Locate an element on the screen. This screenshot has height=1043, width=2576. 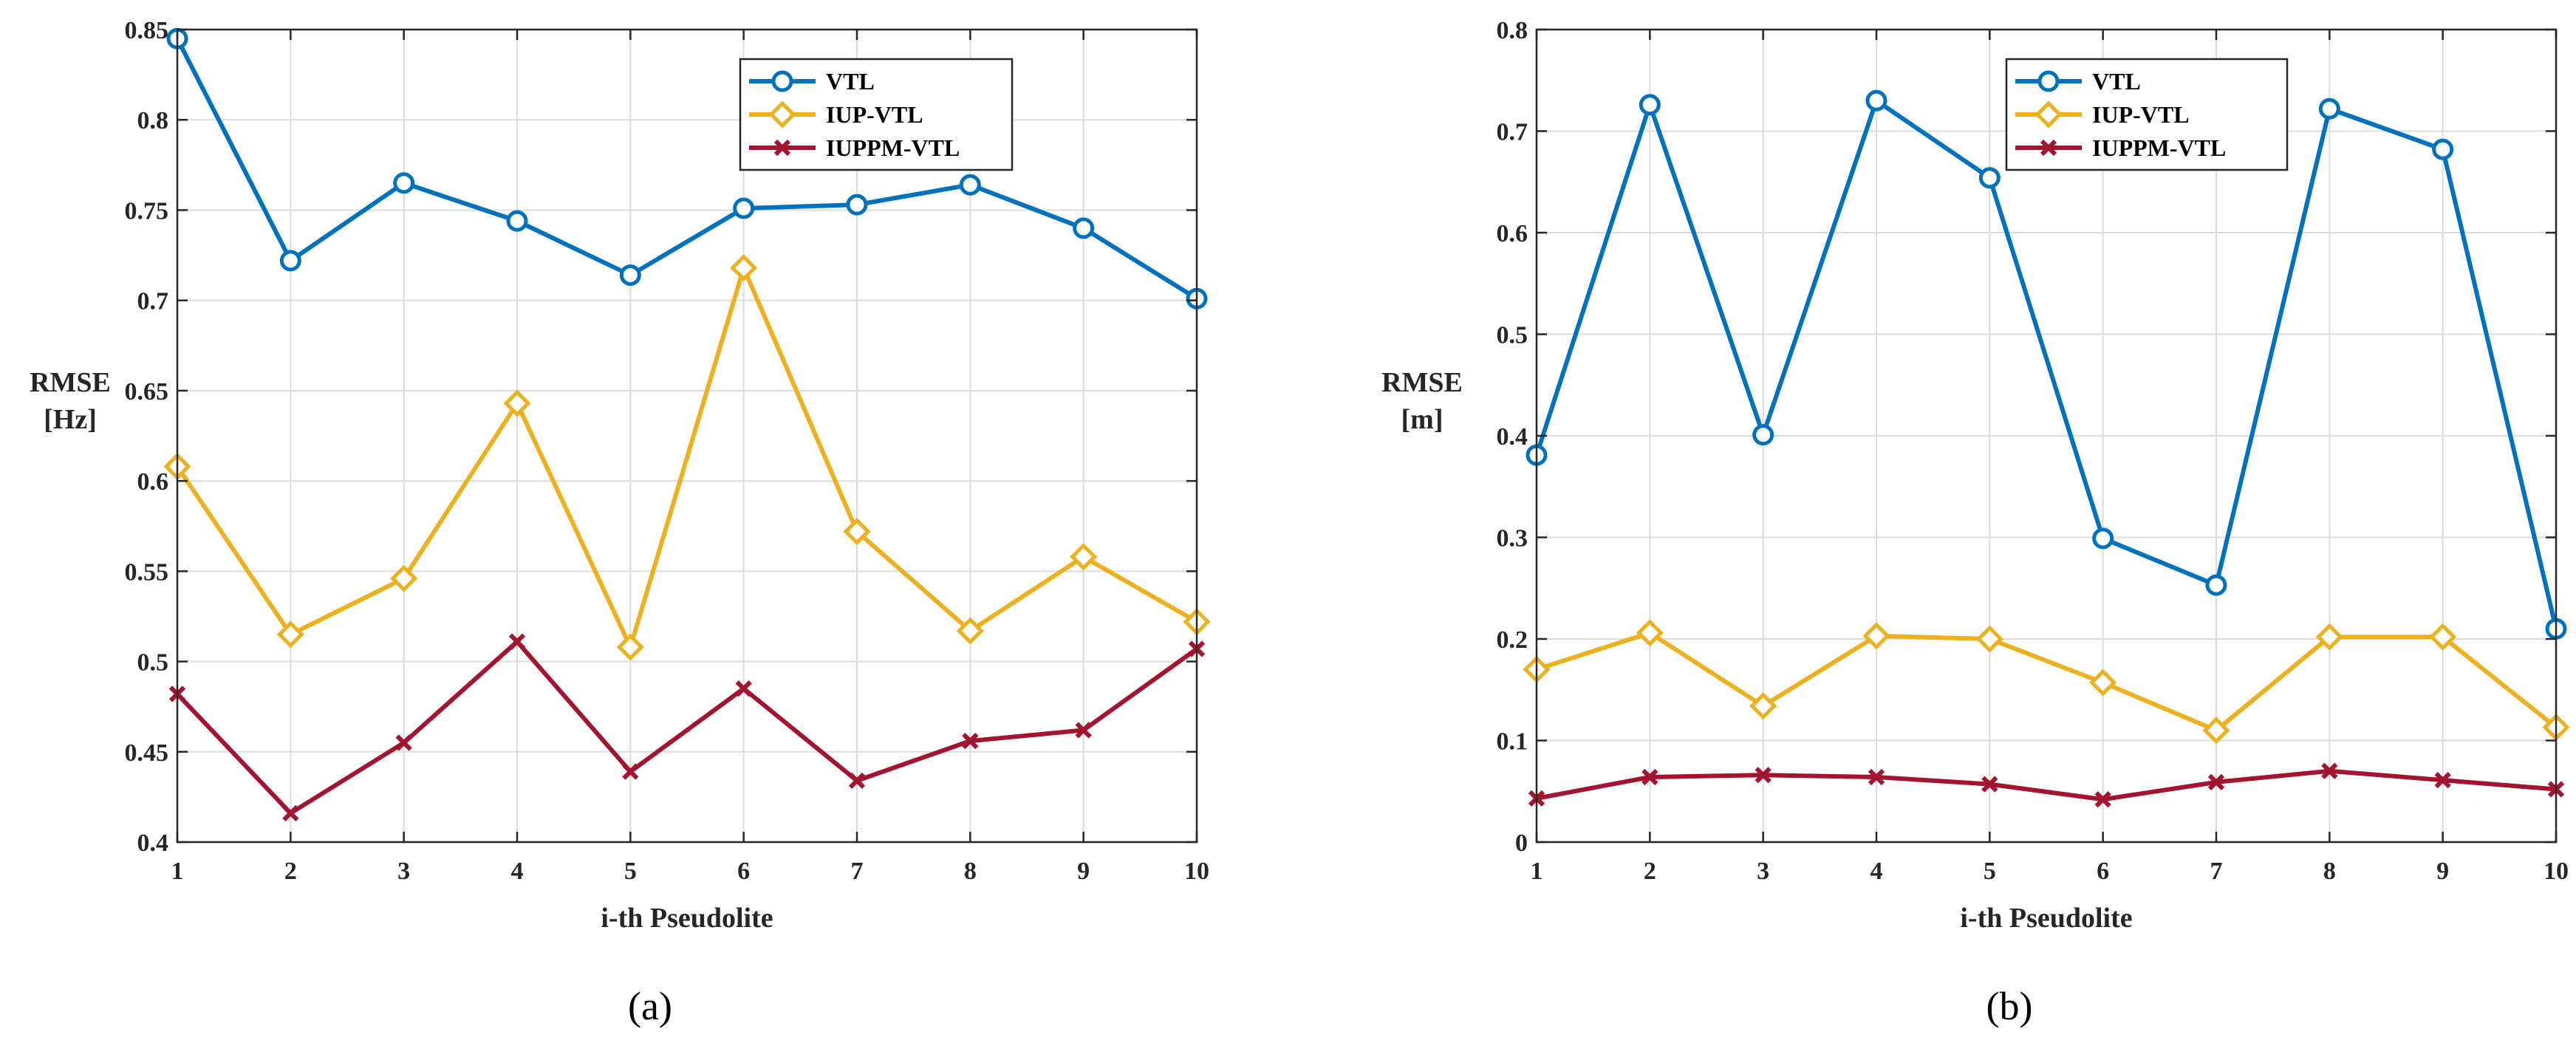
panel-caption: (b) is located at coordinates (2009, 1006).